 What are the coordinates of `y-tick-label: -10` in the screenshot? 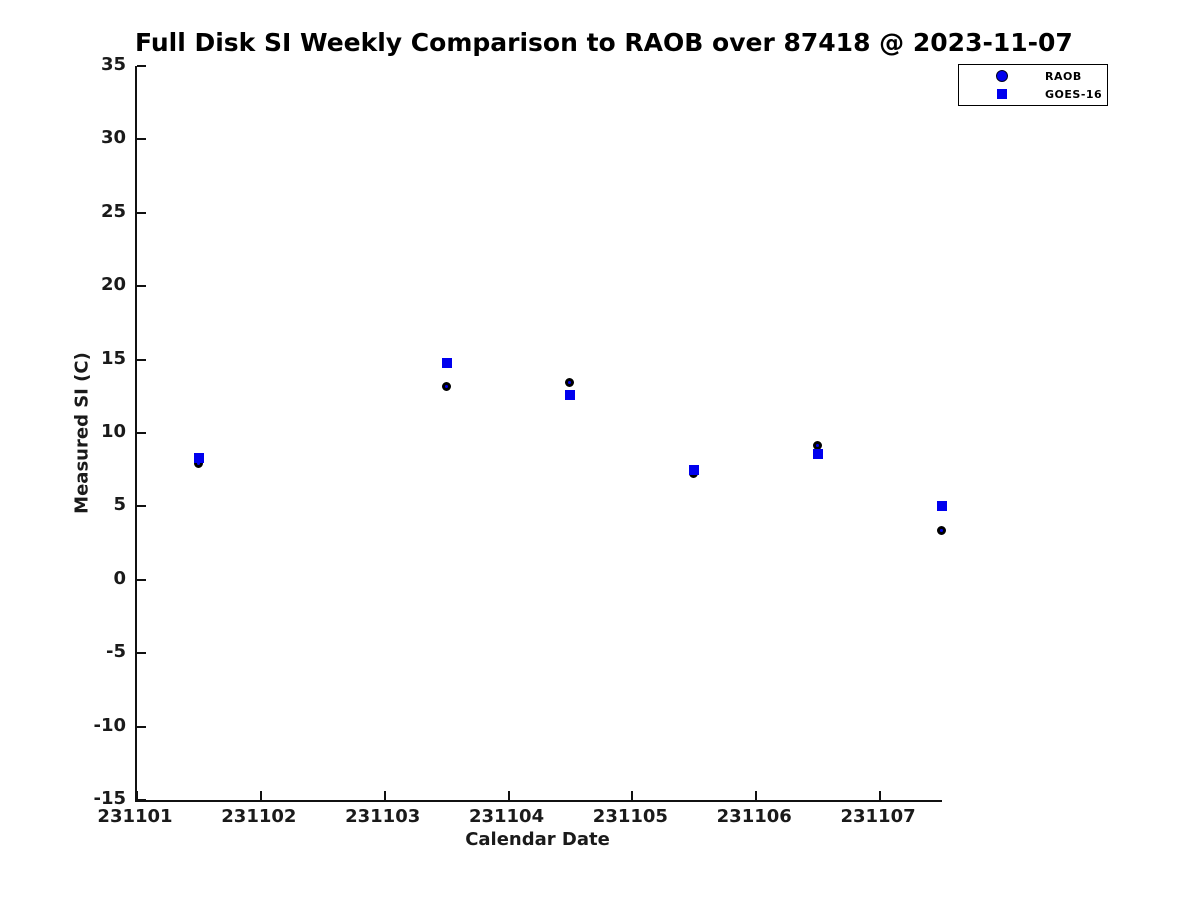 It's located at (109, 725).